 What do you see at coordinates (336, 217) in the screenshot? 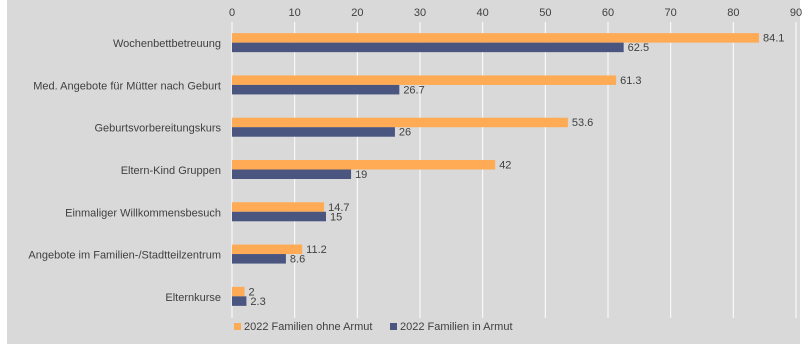
I see `data-label: 15` at bounding box center [336, 217].